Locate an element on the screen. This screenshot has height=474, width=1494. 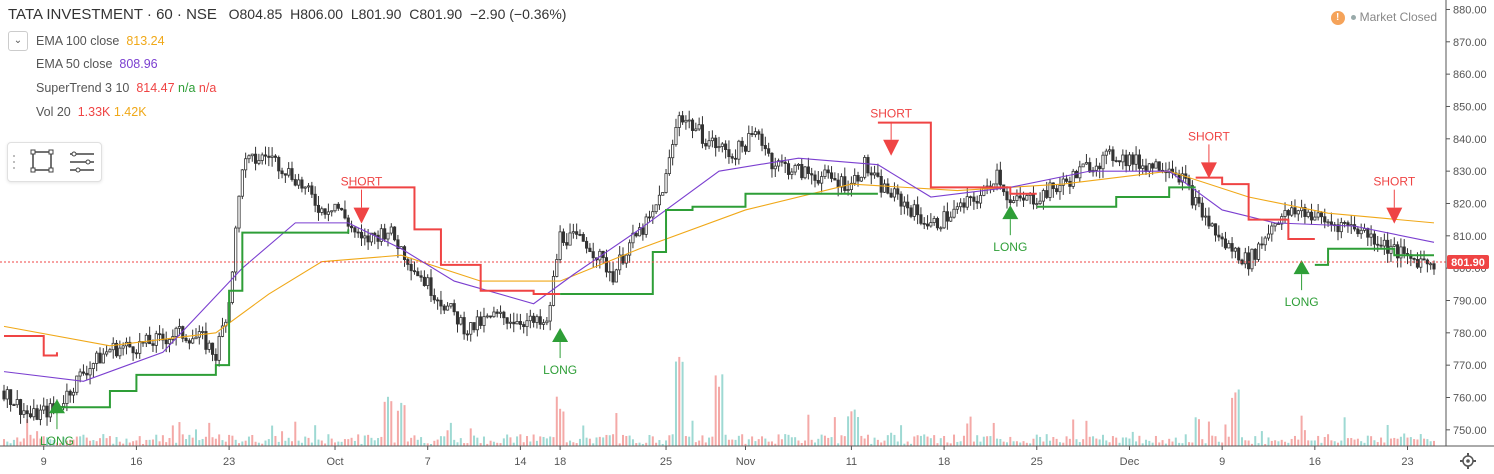
list-lines-icon is located at coordinates (82, 162).